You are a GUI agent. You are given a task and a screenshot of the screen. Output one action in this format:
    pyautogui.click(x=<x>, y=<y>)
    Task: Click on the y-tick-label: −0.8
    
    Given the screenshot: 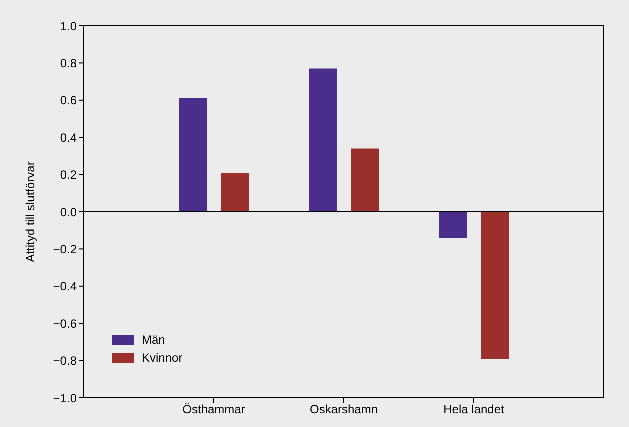 What is the action you would take?
    pyautogui.click(x=65, y=361)
    